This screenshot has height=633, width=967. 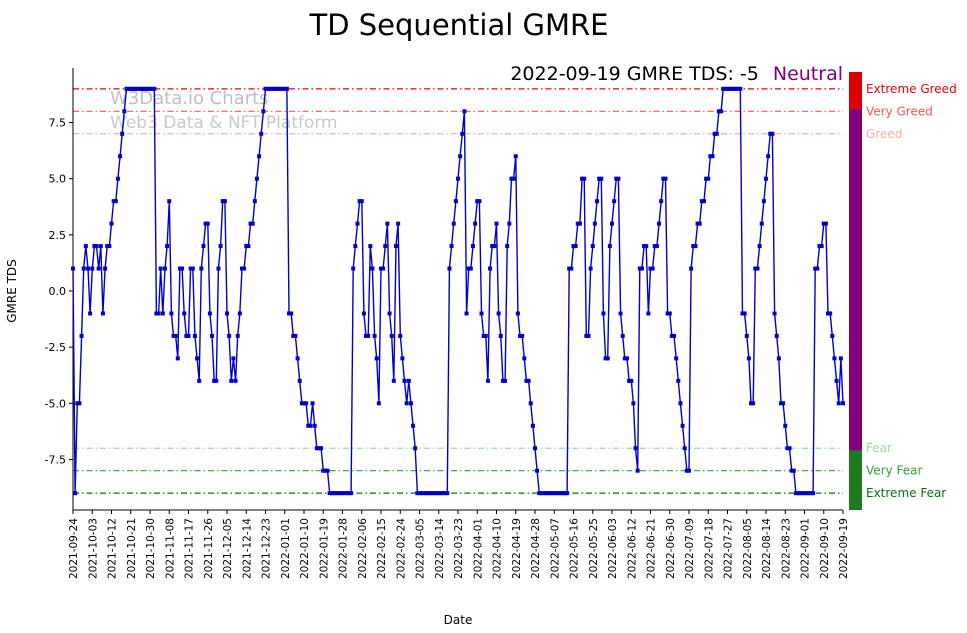 What do you see at coordinates (855, 280) in the screenshot?
I see `colorbar-segment` at bounding box center [855, 280].